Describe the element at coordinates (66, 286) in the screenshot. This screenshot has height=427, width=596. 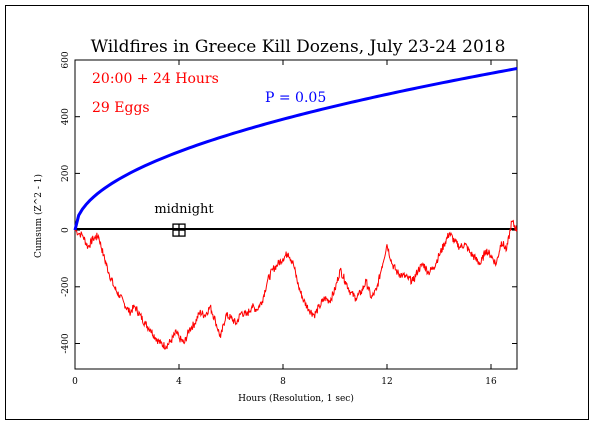
I see `y-tick-label: -200` at that location.